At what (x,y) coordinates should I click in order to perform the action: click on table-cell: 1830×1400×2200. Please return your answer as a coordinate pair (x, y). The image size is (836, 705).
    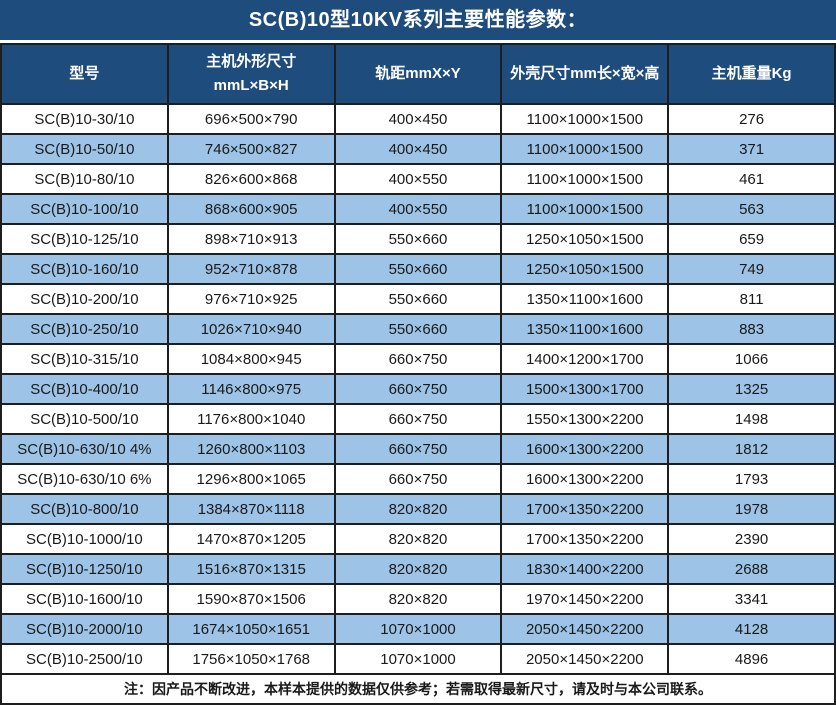
    Looking at the image, I should click on (585, 569).